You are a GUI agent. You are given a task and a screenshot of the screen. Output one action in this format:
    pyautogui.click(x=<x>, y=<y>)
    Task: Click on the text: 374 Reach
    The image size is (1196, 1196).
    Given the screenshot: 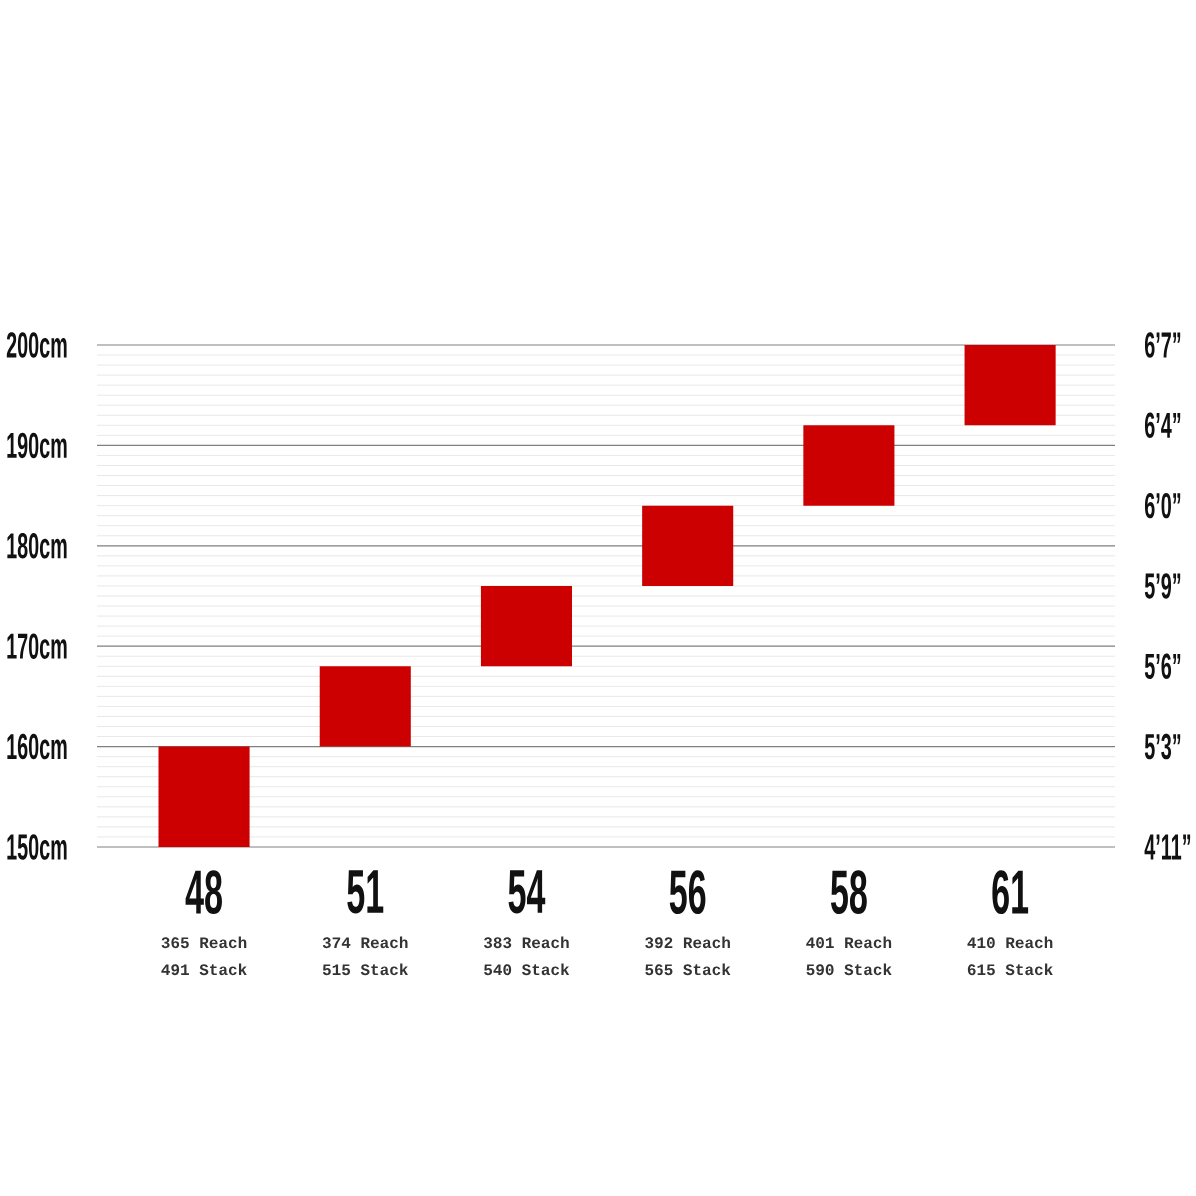 What is the action you would take?
    pyautogui.click(x=365, y=942)
    